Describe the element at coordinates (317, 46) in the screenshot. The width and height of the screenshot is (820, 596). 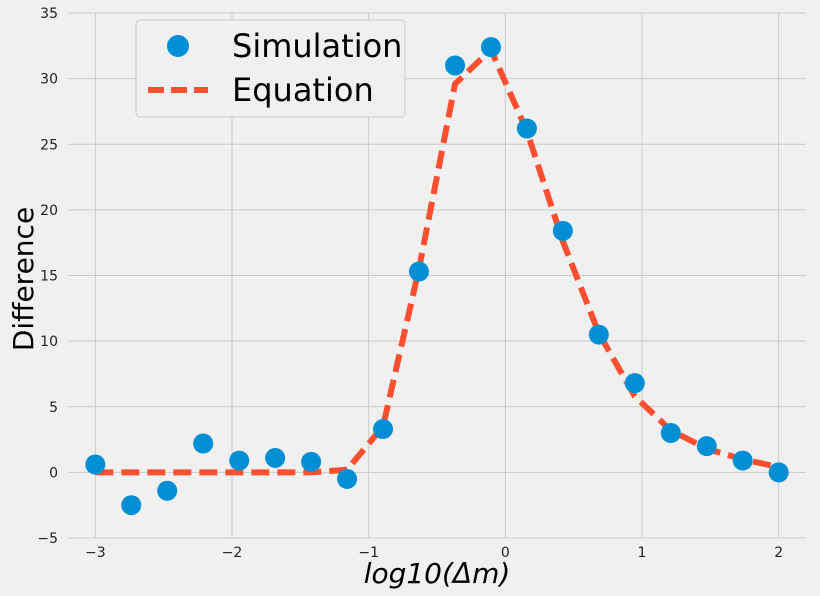
I see `legend-simulation-label: Simulation` at that location.